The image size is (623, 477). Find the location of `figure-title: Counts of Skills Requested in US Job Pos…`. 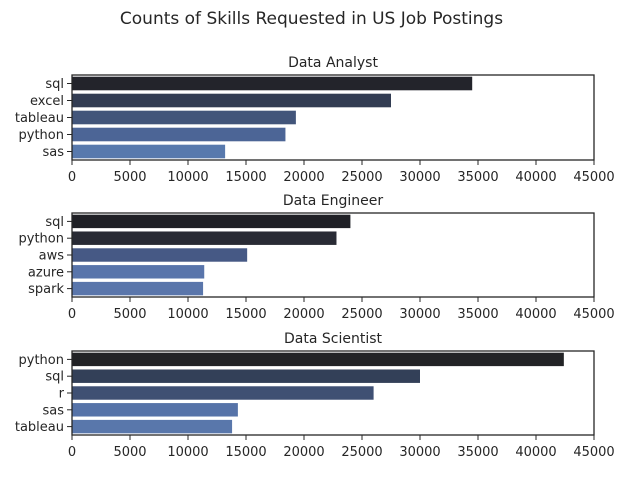

figure-title: Counts of Skills Requested in US Job Pos… is located at coordinates (311, 19).